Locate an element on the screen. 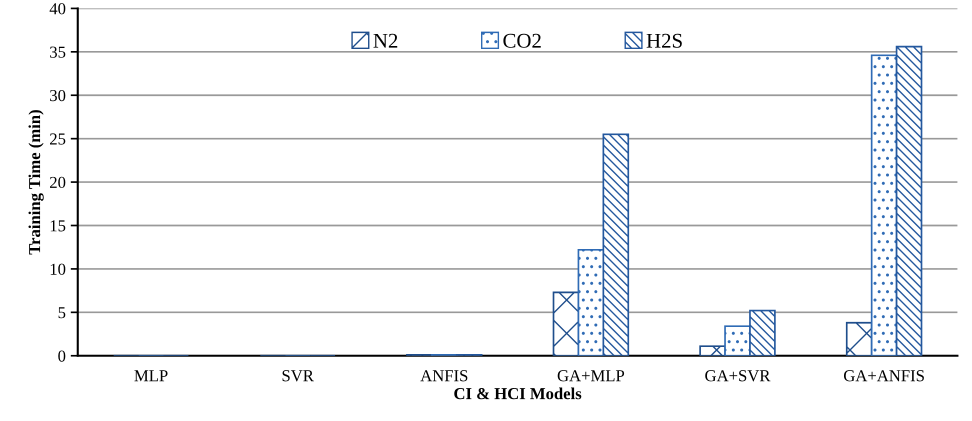 This screenshot has width=972, height=421. x-tick-label: GA+SVR is located at coordinates (737, 376).